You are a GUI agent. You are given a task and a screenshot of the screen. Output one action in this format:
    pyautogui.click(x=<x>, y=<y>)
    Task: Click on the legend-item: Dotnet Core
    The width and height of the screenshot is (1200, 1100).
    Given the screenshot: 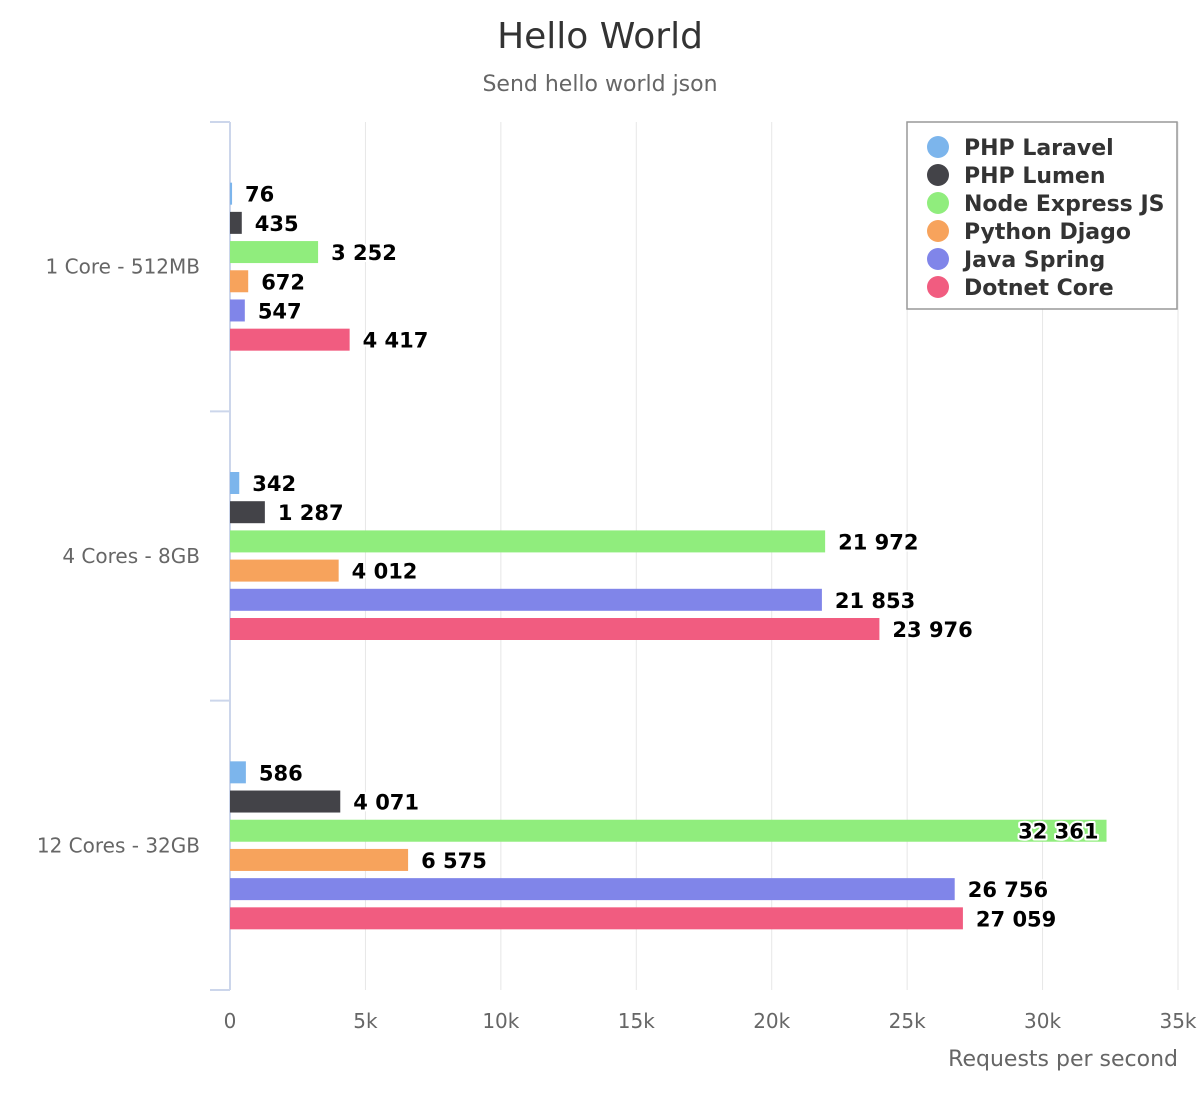 What is the action you would take?
    pyautogui.click(x=1039, y=288)
    